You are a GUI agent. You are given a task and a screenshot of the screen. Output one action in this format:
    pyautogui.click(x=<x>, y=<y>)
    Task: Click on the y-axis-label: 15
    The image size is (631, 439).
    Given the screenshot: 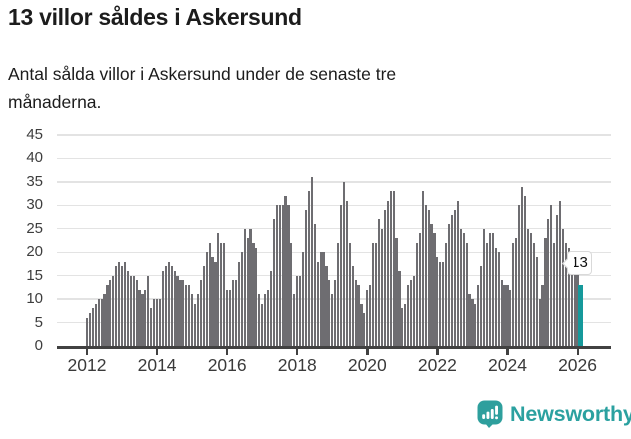 What is the action you would take?
    pyautogui.click(x=34, y=275)
    